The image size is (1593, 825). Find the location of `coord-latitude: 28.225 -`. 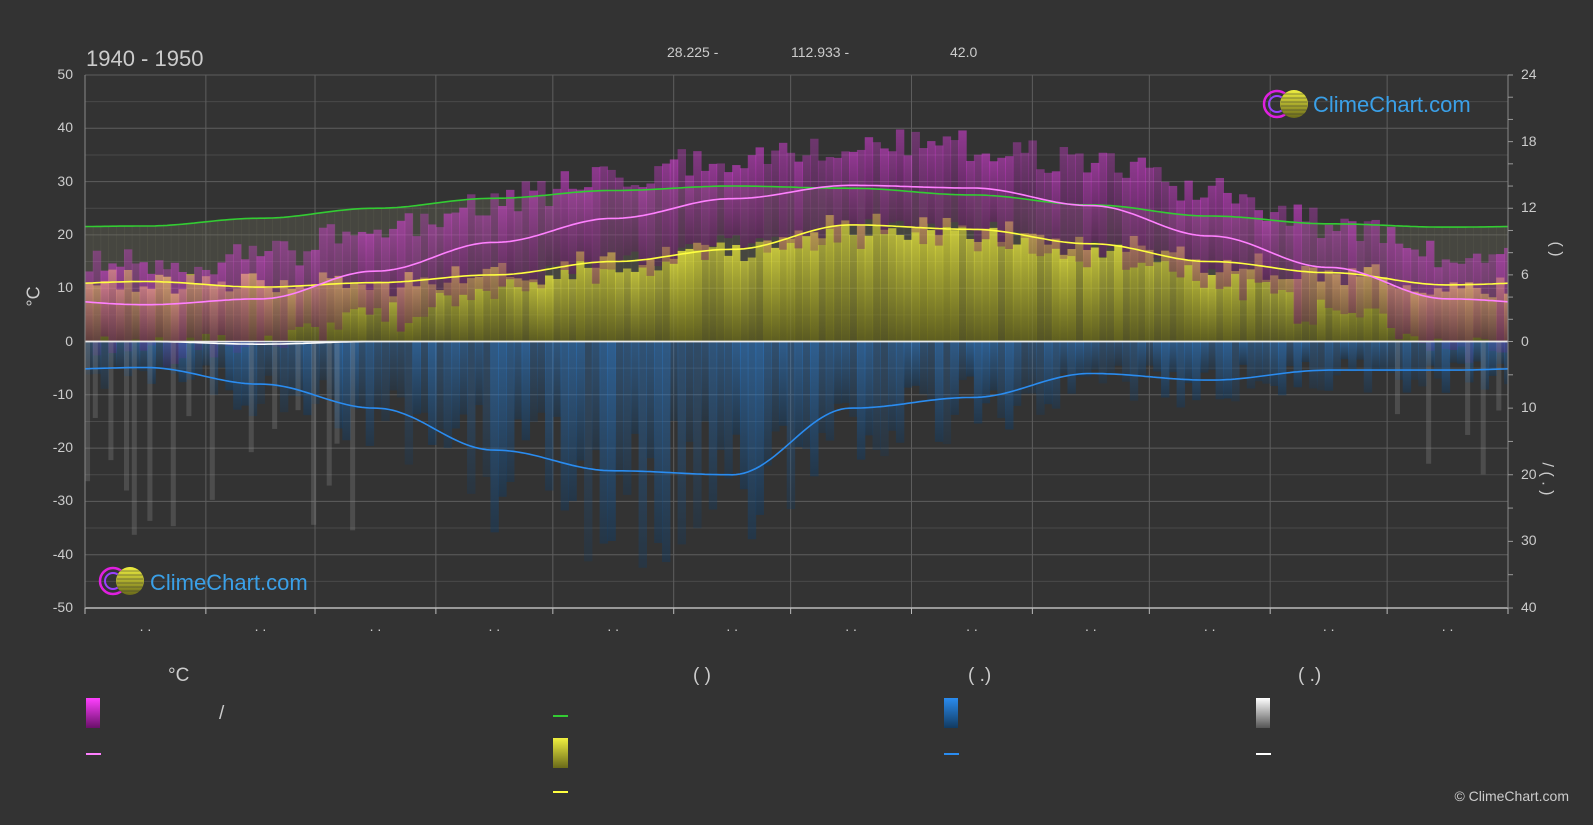

coord-latitude: 28.225 - is located at coordinates (693, 52).